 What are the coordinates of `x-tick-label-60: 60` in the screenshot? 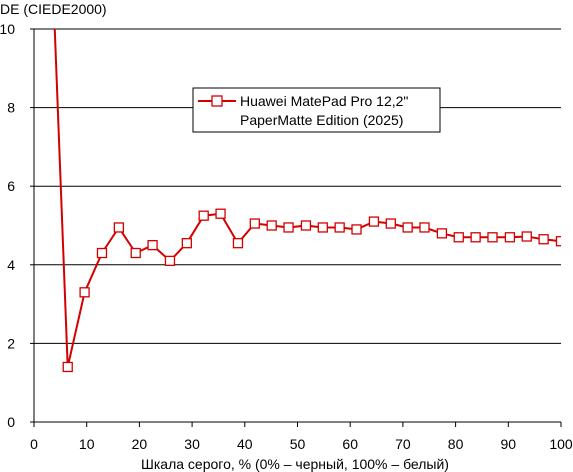 It's located at (350, 444).